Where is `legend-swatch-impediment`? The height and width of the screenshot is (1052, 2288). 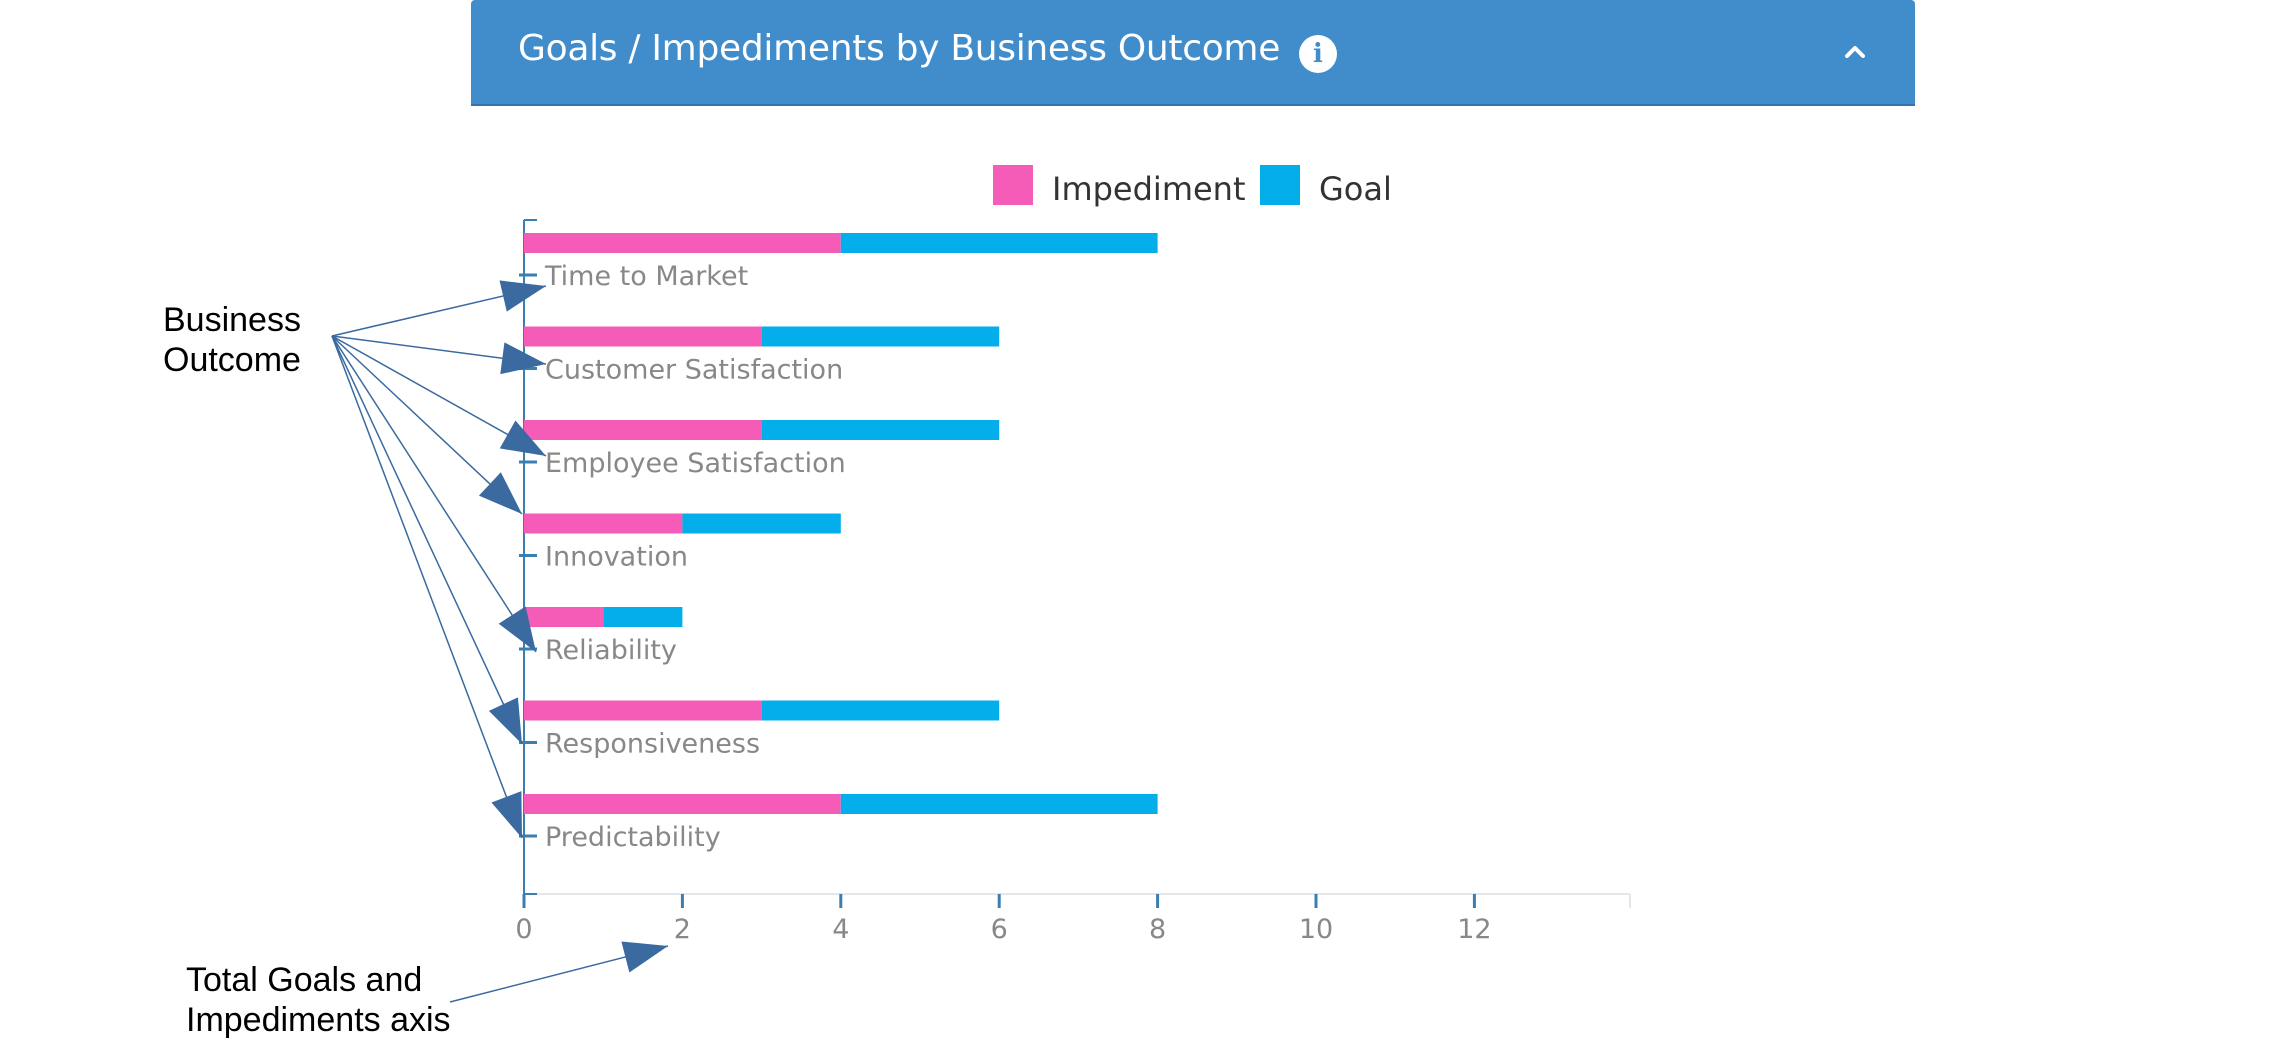 legend-swatch-impediment is located at coordinates (1013, 185).